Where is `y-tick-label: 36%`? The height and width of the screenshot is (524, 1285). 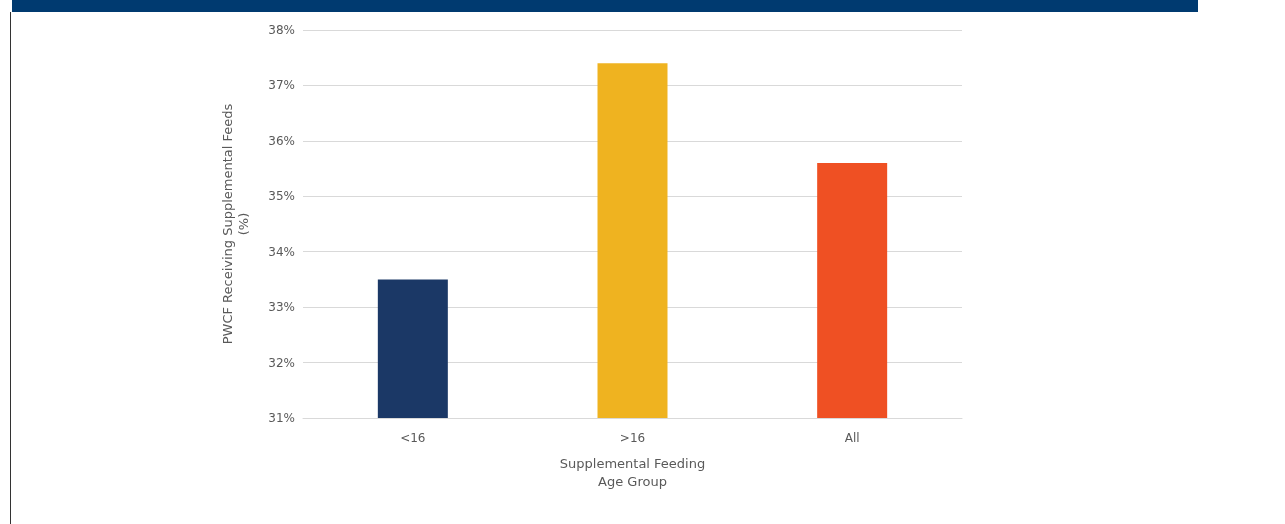
y-tick-label: 36% is located at coordinates (281, 140).